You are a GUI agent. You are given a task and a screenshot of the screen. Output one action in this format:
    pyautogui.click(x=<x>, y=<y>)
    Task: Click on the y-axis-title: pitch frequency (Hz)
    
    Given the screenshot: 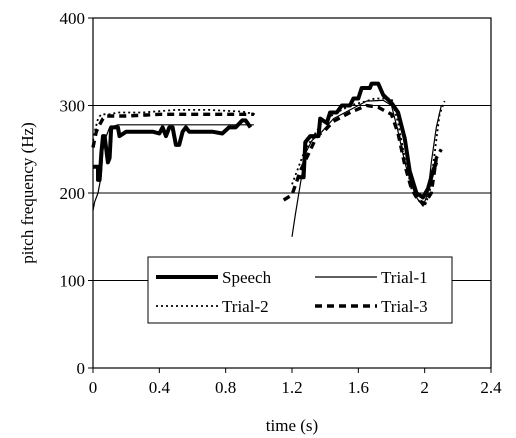 What is the action you would take?
    pyautogui.click(x=27, y=193)
    